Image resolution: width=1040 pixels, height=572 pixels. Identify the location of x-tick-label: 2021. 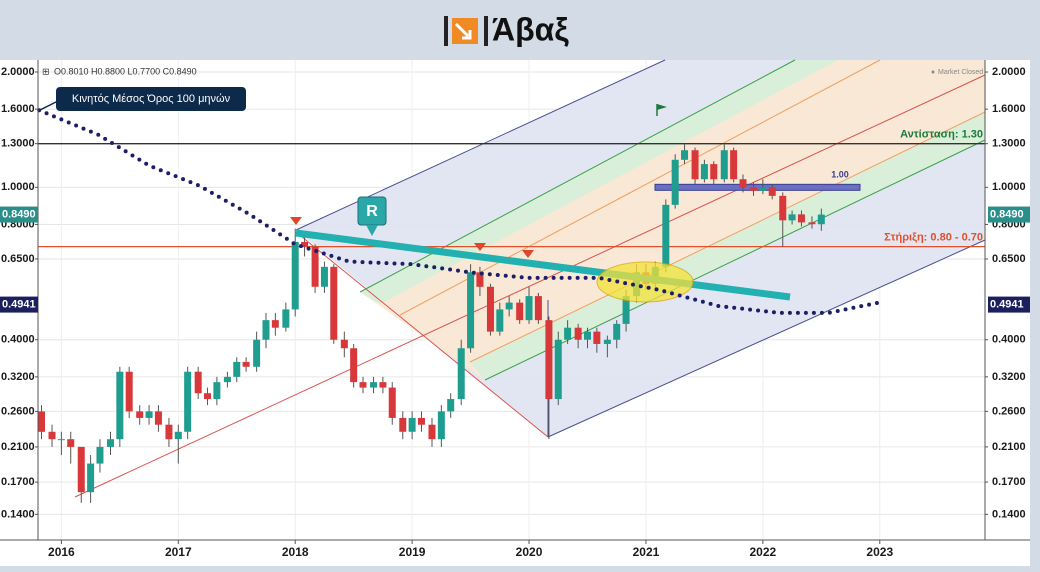
(646, 552).